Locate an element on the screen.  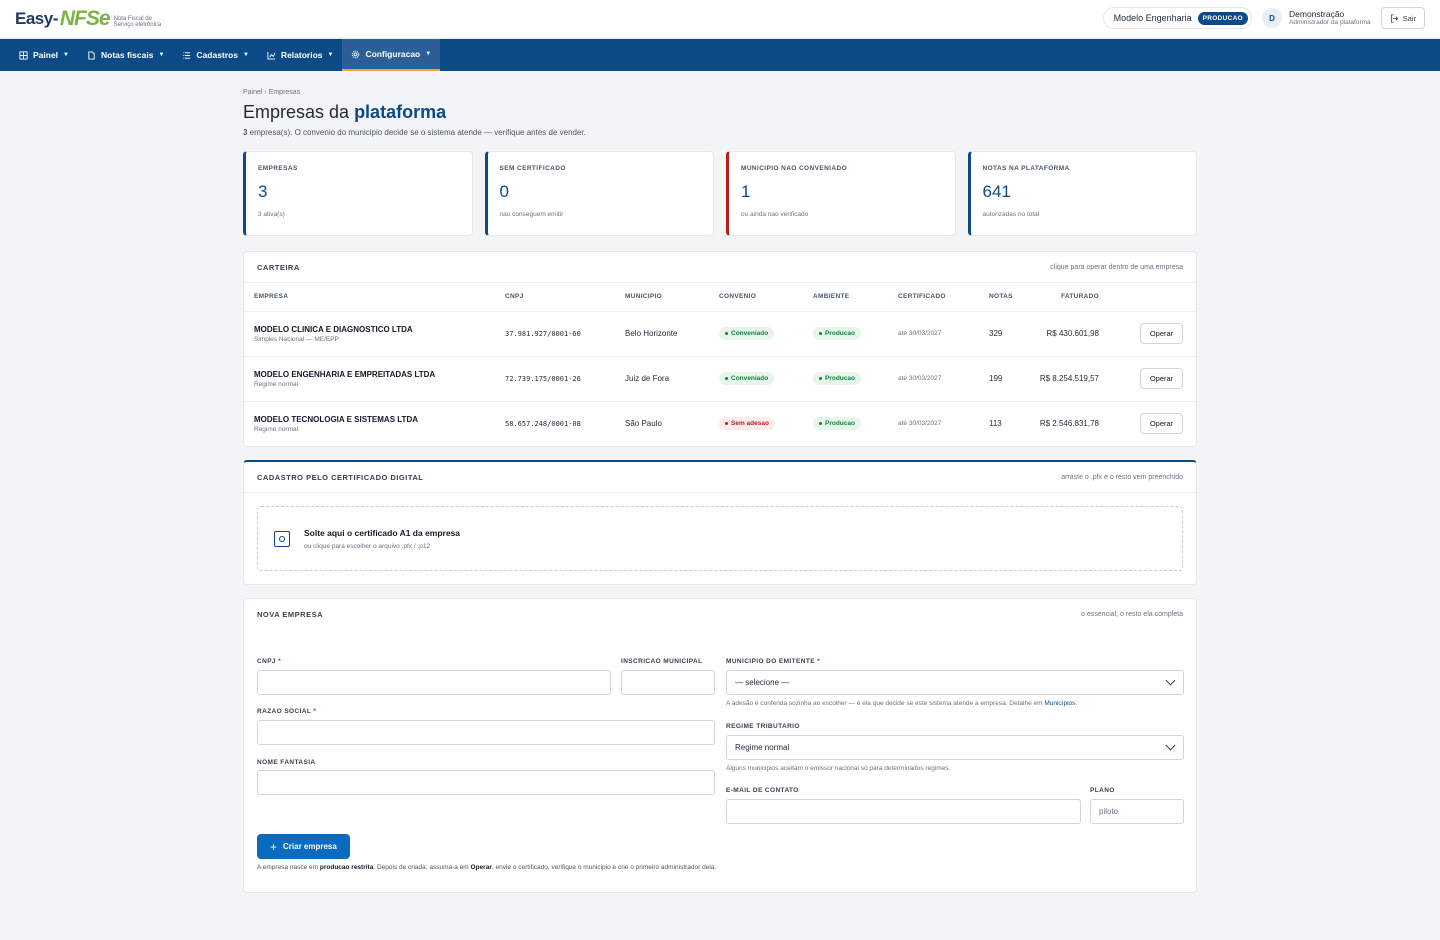
company-cnpj: 58.657.248/0001-08 is located at coordinates (543, 423).